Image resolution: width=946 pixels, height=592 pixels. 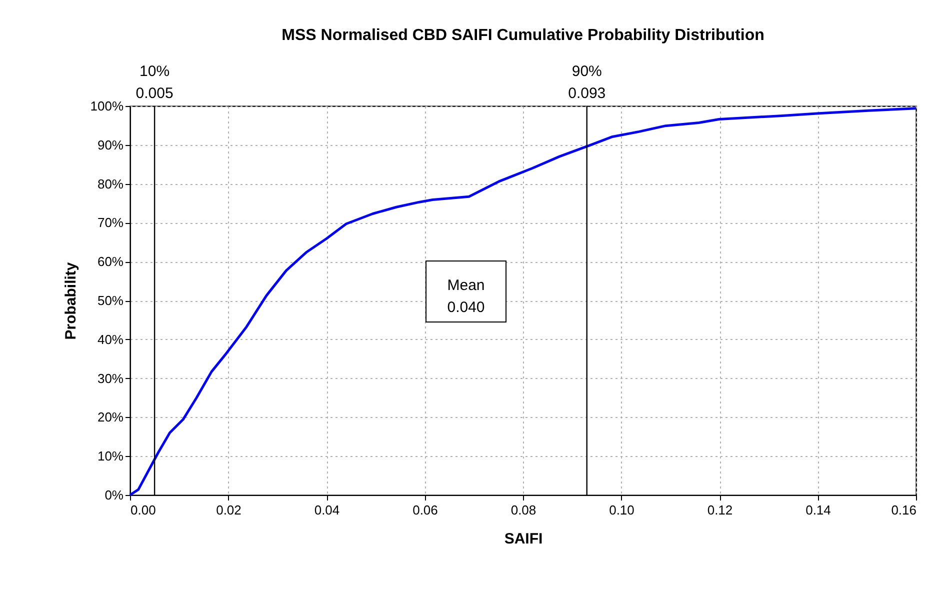 What do you see at coordinates (110, 300) in the screenshot?
I see `y-tick-label: 50%` at bounding box center [110, 300].